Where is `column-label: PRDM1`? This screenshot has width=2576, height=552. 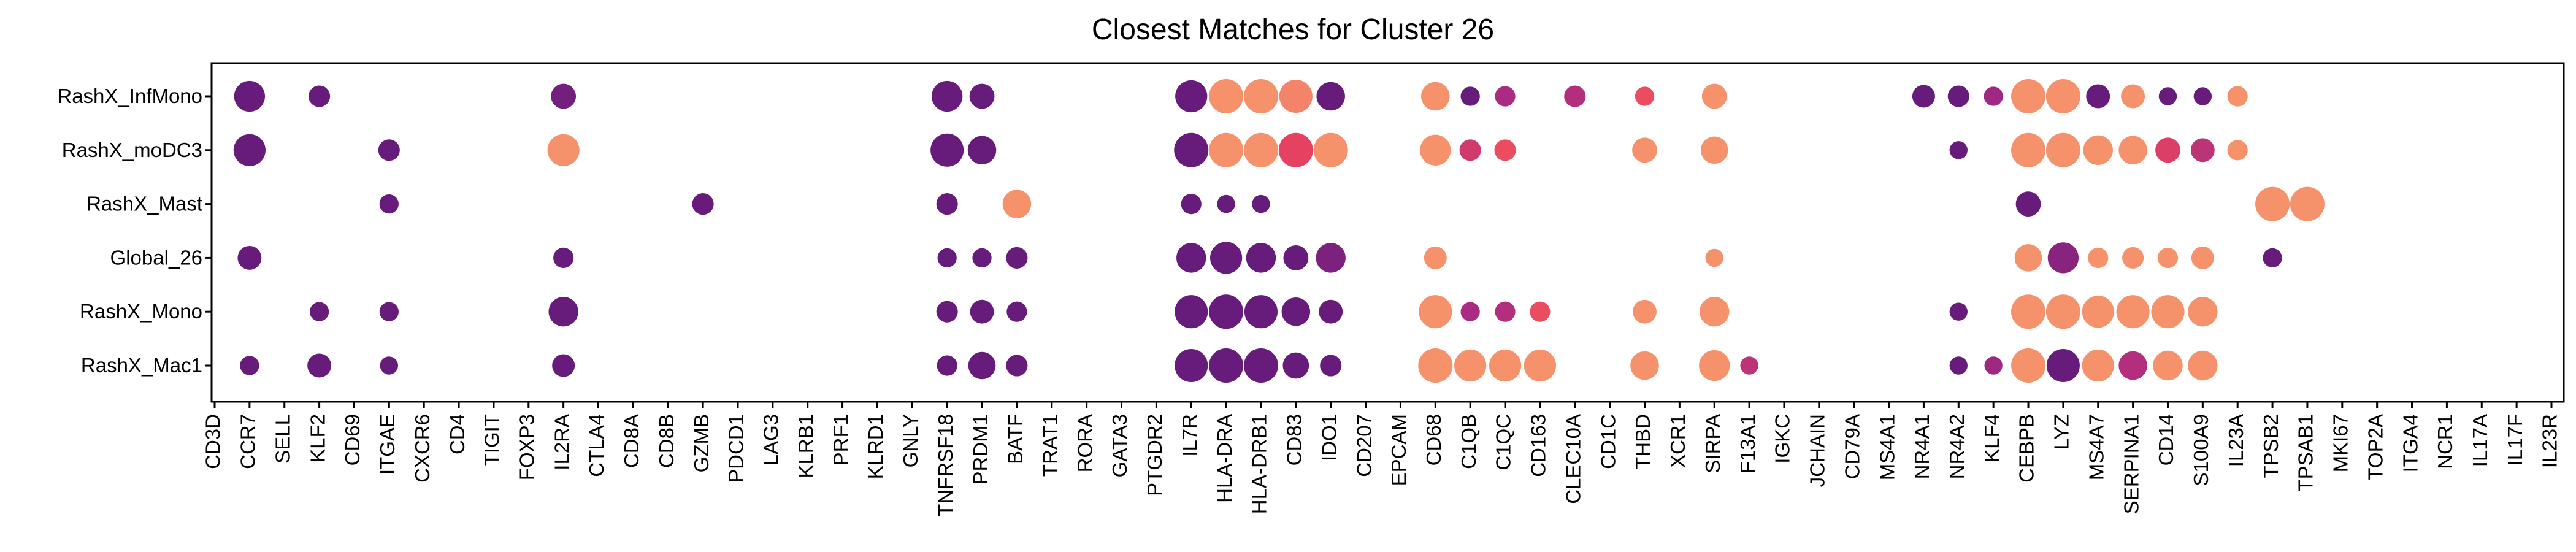
column-label: PRDM1 is located at coordinates (980, 449).